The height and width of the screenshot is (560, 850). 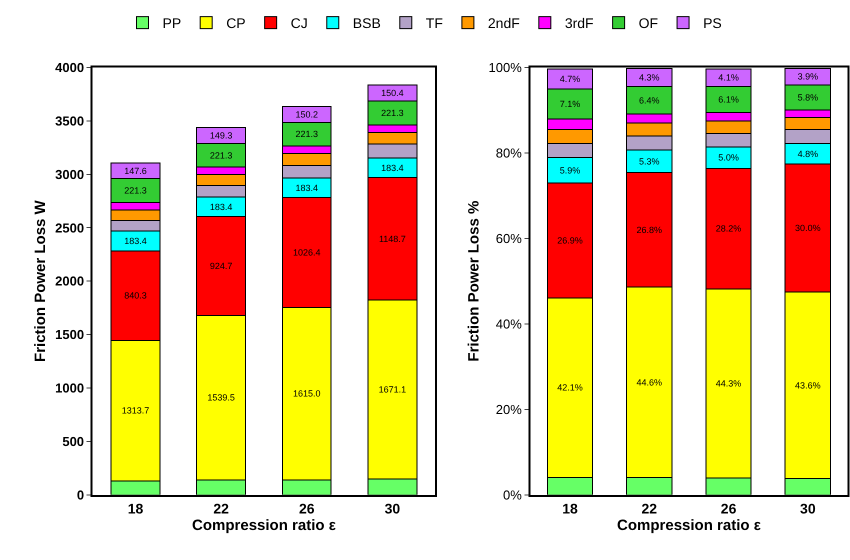 What do you see at coordinates (73, 441) in the screenshot?
I see `y-tick-label: 500` at bounding box center [73, 441].